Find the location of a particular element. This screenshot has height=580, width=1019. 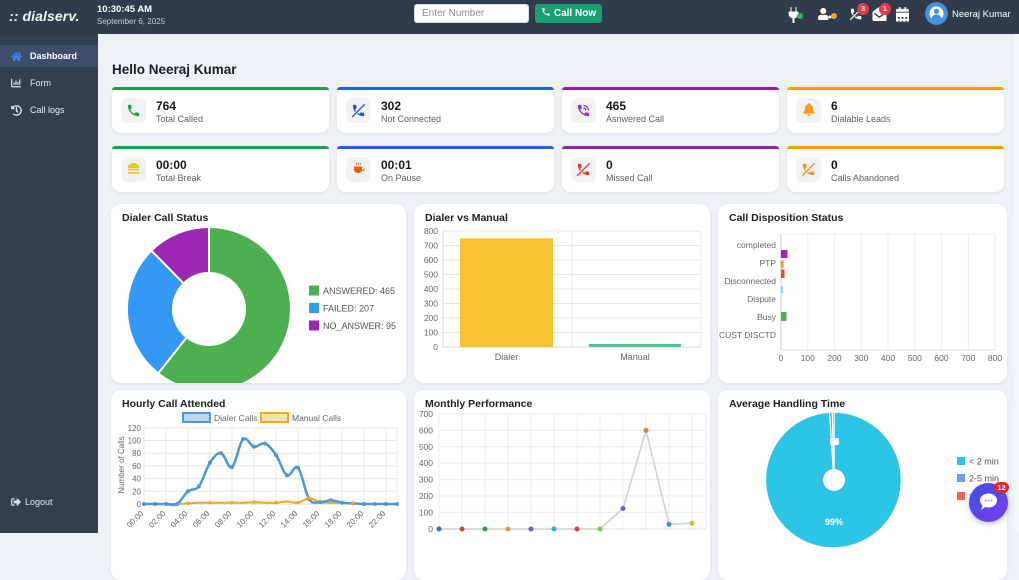

svg-text: 10:00 is located at coordinates (245, 519).